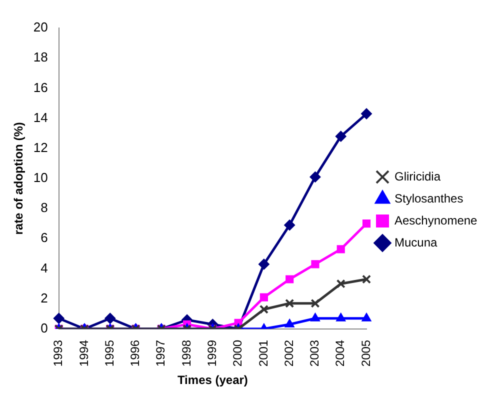 Image resolution: width=499 pixels, height=401 pixels. What do you see at coordinates (186, 353) in the screenshot?
I see `x-tick-label: 1998` at bounding box center [186, 353].